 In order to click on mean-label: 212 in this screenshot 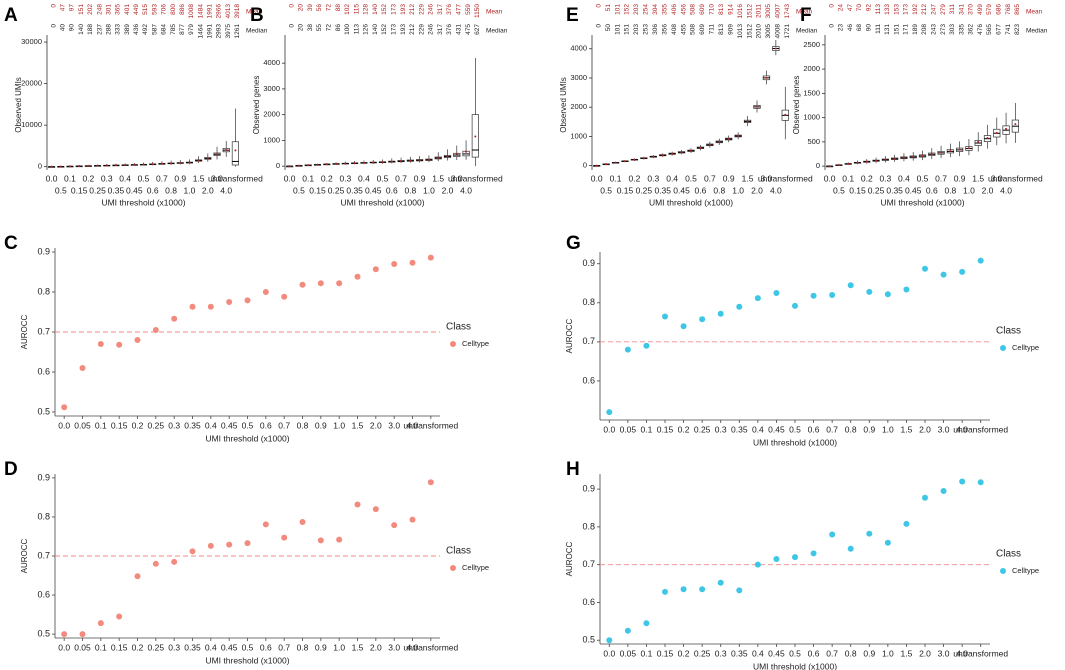, I will do `click(924, 9)`.